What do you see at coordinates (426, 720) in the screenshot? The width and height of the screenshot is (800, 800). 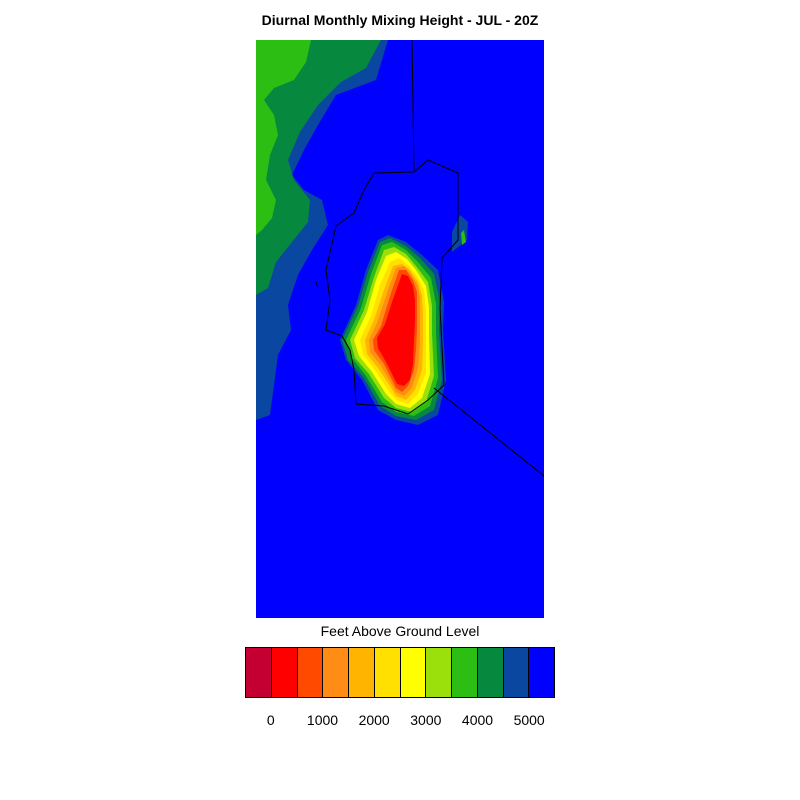 I see `colorbar-tick-label: 3000` at bounding box center [426, 720].